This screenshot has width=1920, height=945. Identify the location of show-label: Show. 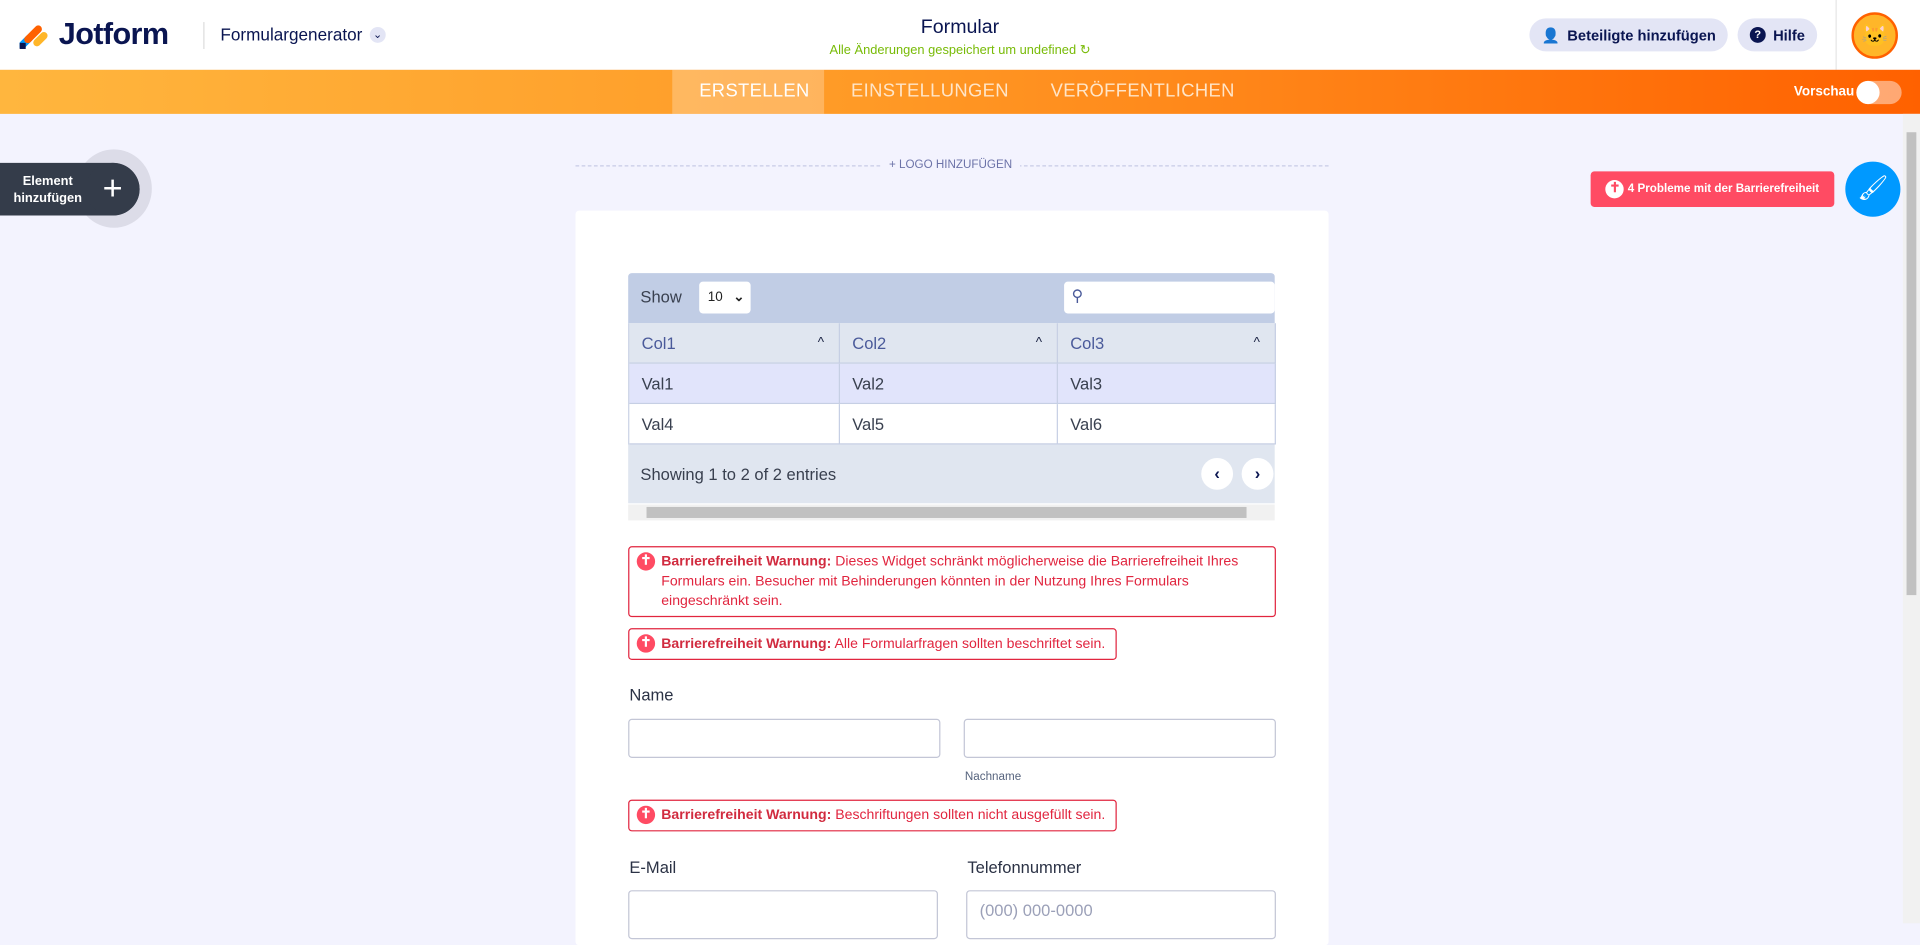
(661, 297).